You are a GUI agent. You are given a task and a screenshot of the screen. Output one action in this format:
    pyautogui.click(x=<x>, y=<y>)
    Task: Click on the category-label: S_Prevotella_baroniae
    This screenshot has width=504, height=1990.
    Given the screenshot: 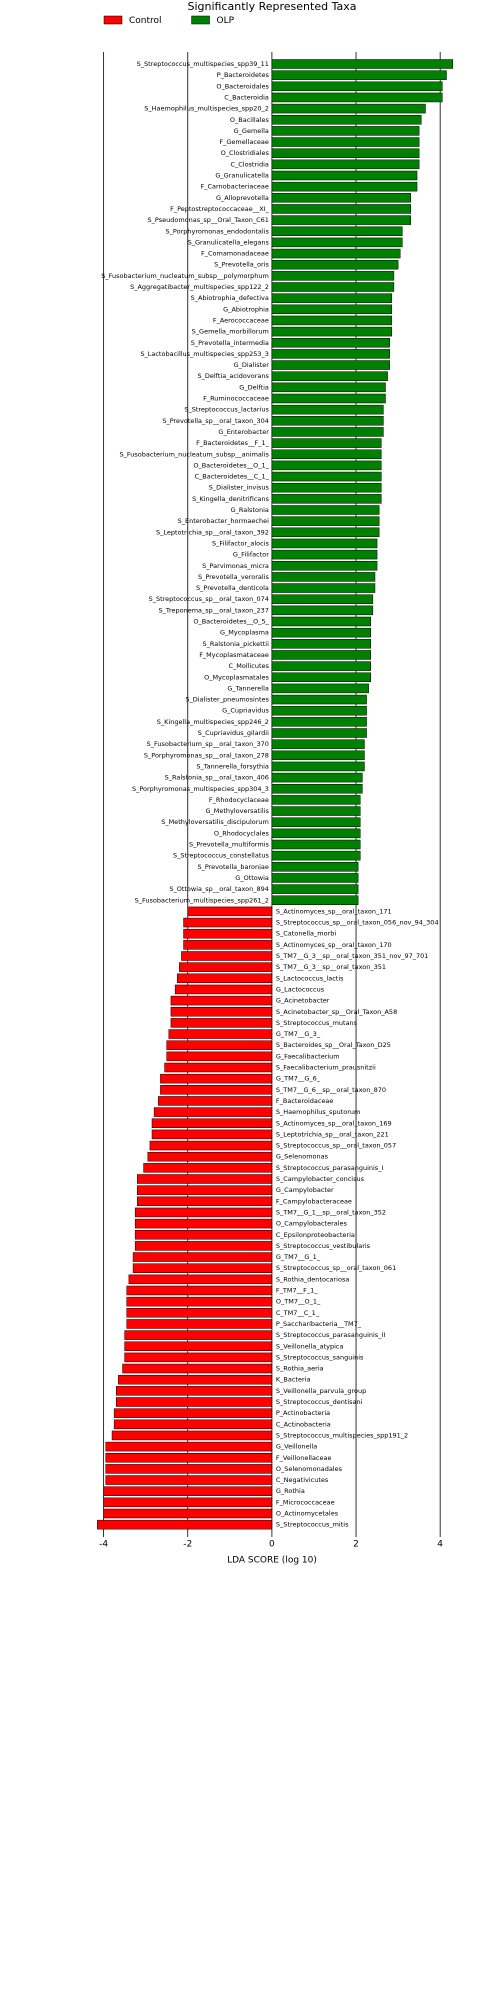 What is the action you would take?
    pyautogui.click(x=232, y=867)
    